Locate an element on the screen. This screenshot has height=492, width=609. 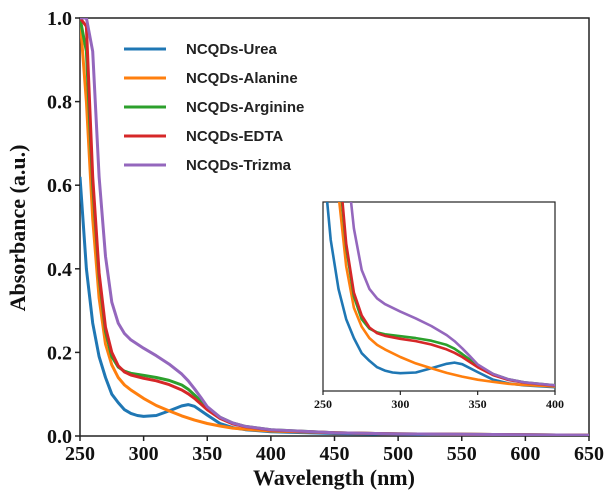
x-tick-label: 600 is located at coordinates (525, 454).